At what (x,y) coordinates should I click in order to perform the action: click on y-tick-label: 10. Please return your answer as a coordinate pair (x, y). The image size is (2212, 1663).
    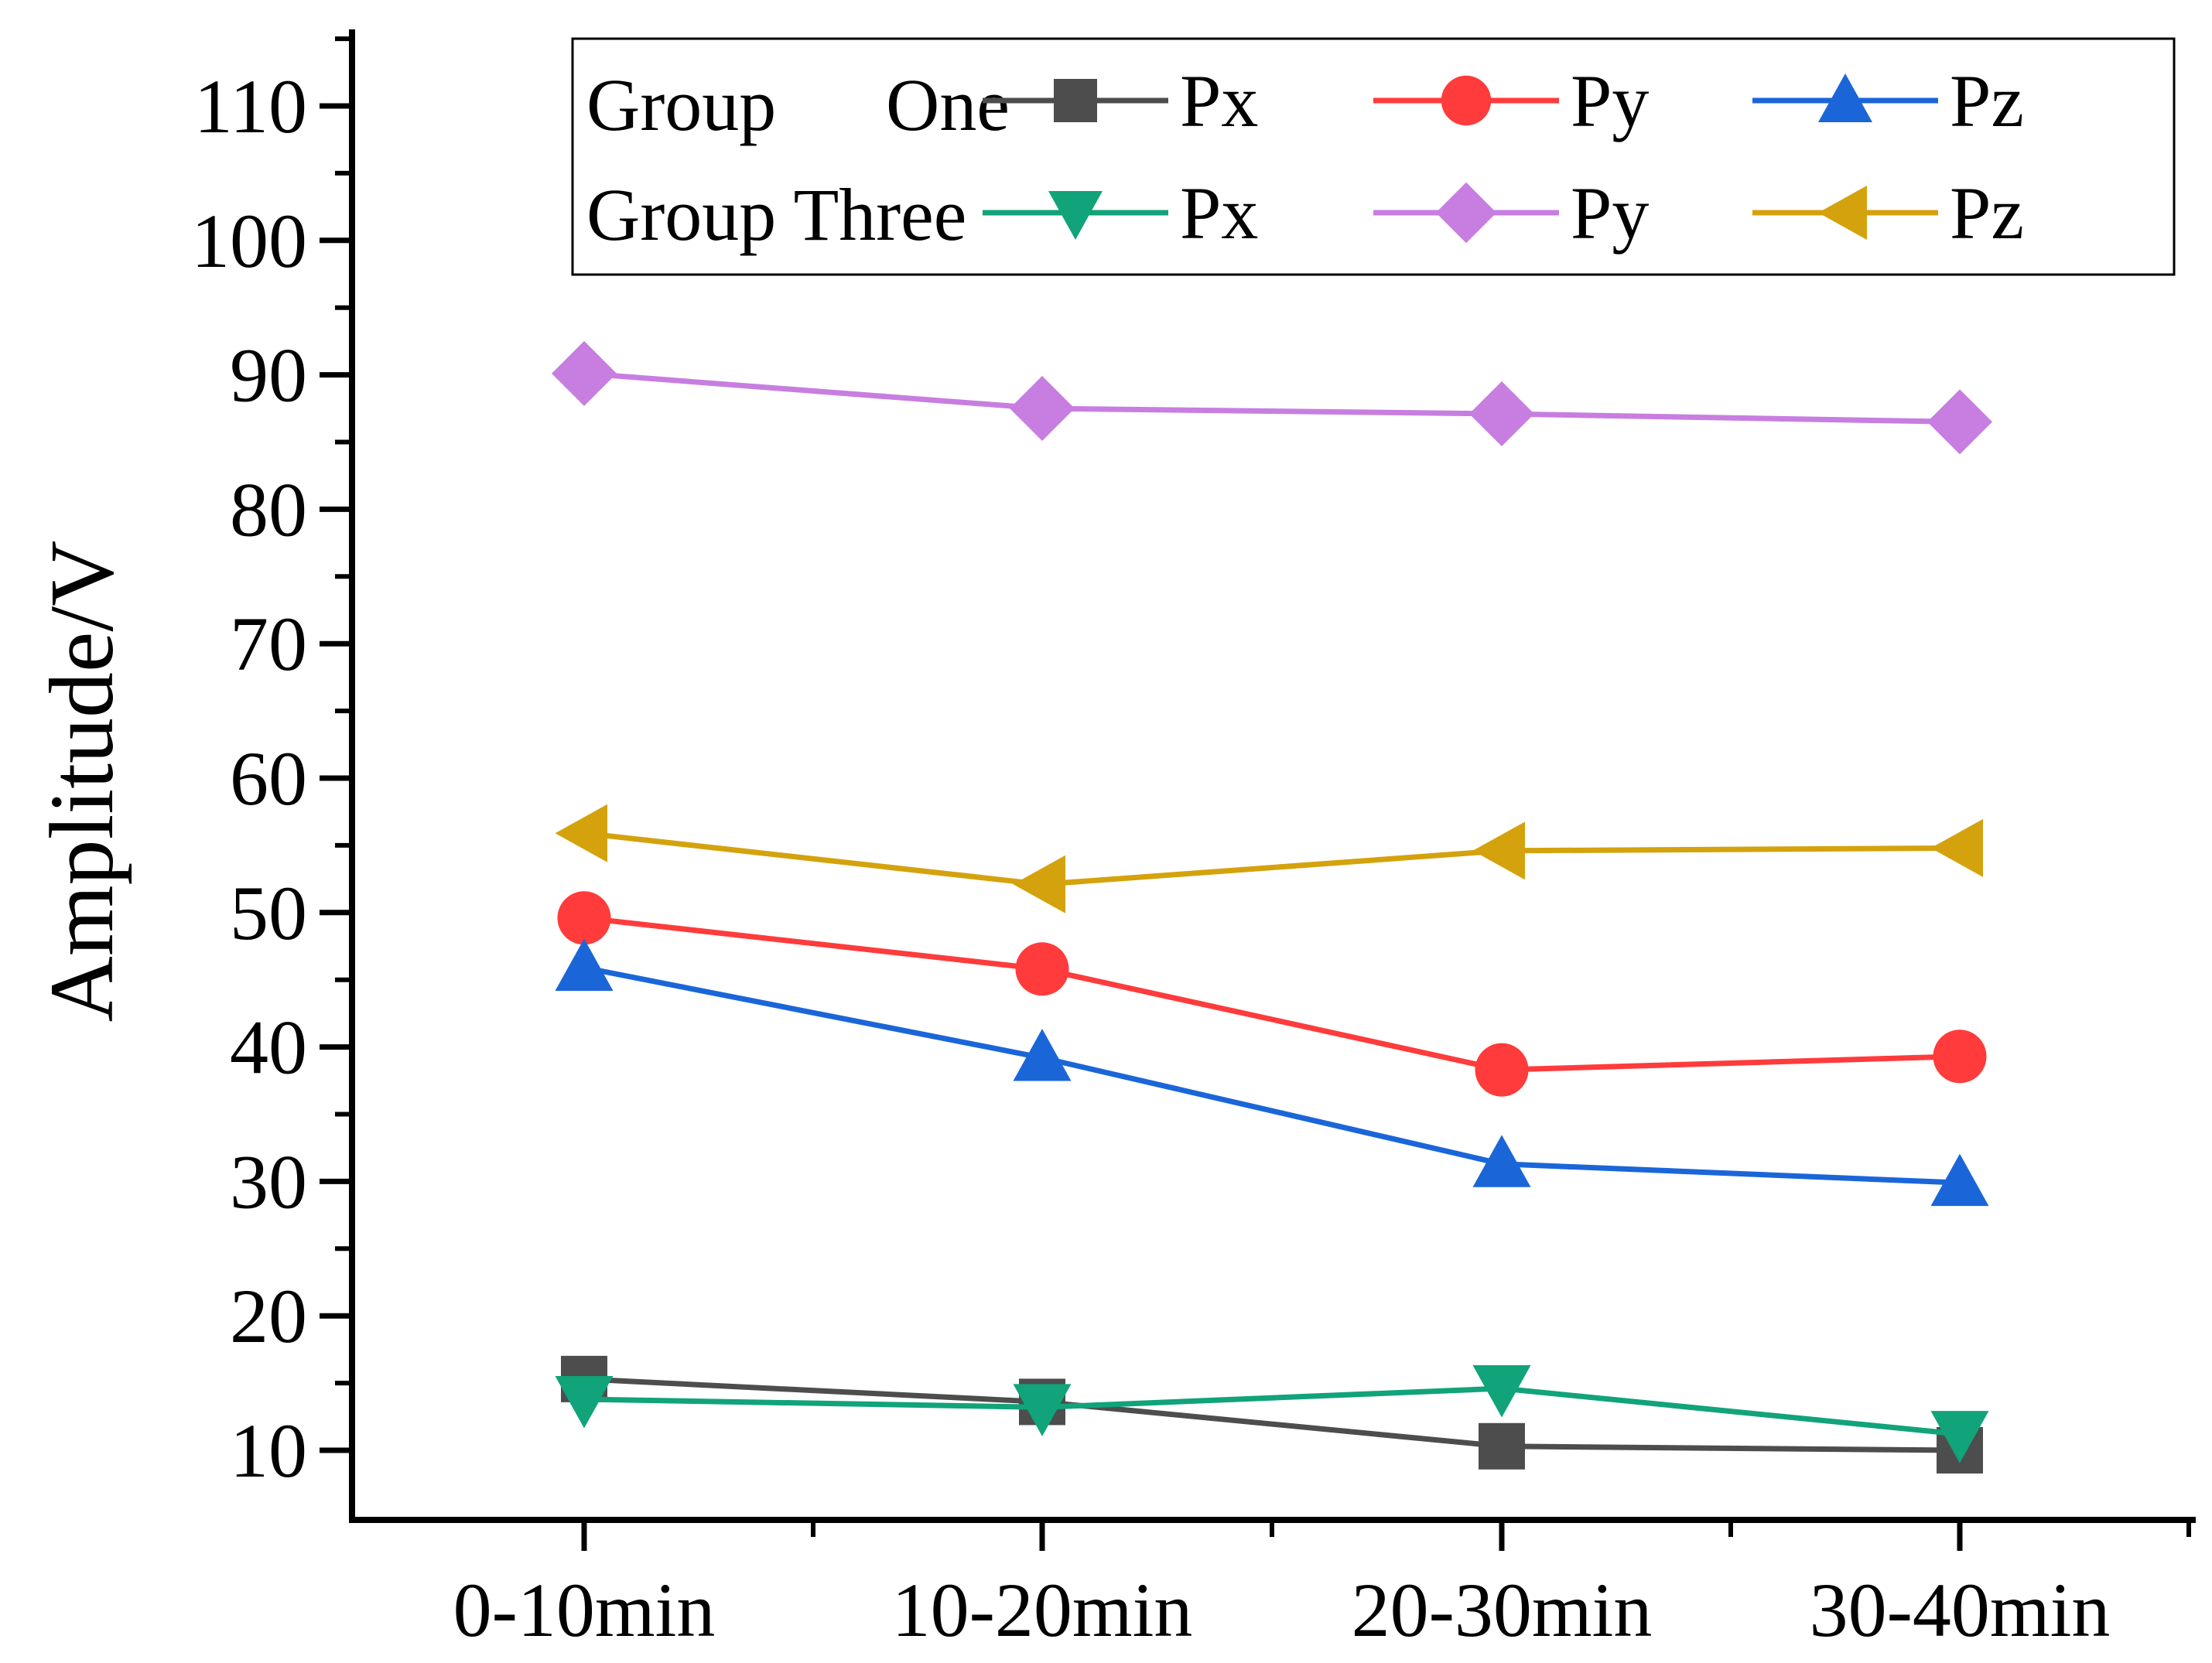
    Looking at the image, I should click on (268, 1451).